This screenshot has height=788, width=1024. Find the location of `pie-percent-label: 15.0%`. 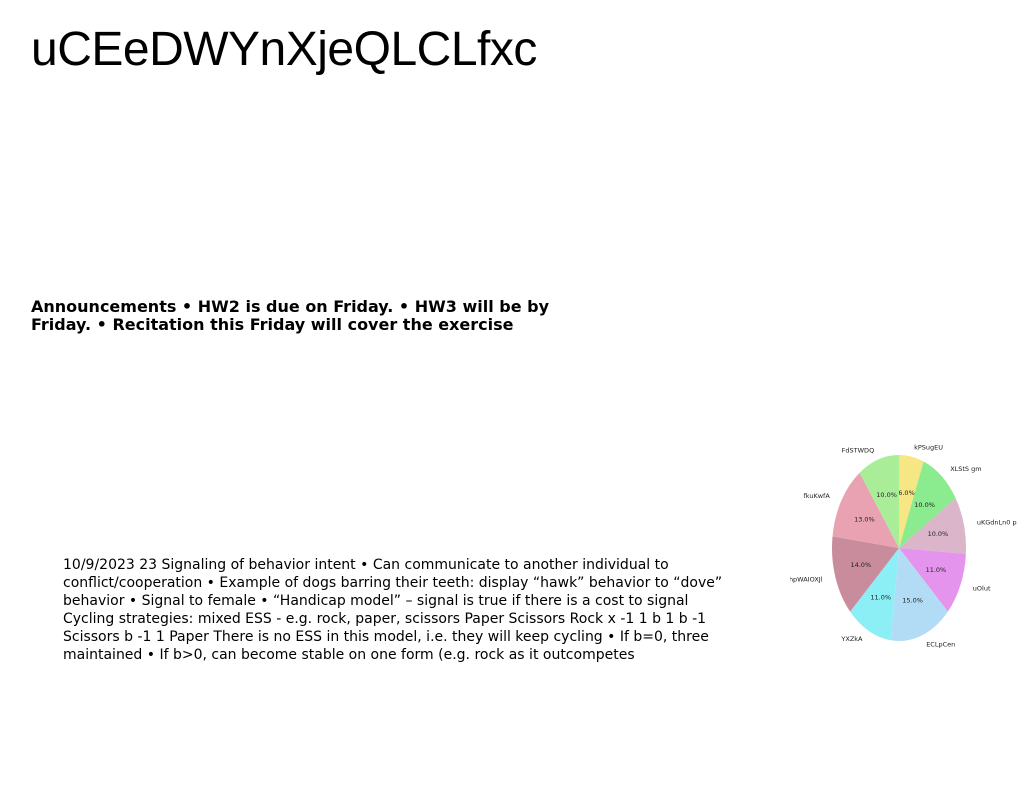

pie-percent-label: 15.0% is located at coordinates (912, 601).